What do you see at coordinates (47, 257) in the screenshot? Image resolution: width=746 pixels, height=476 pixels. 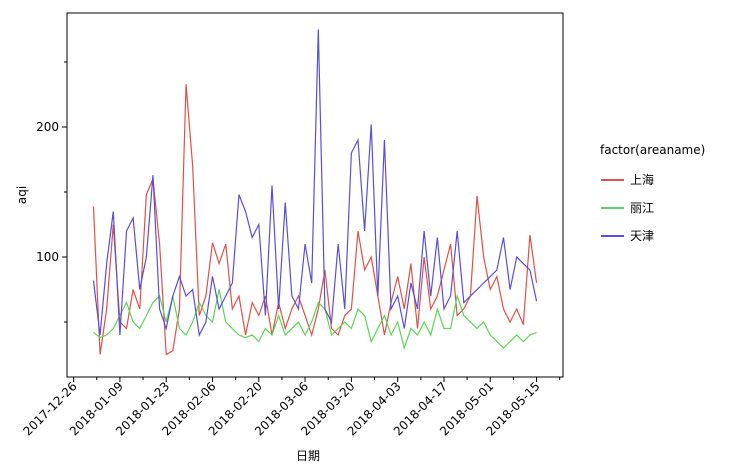 I see `y-tick-label: 100` at bounding box center [47, 257].